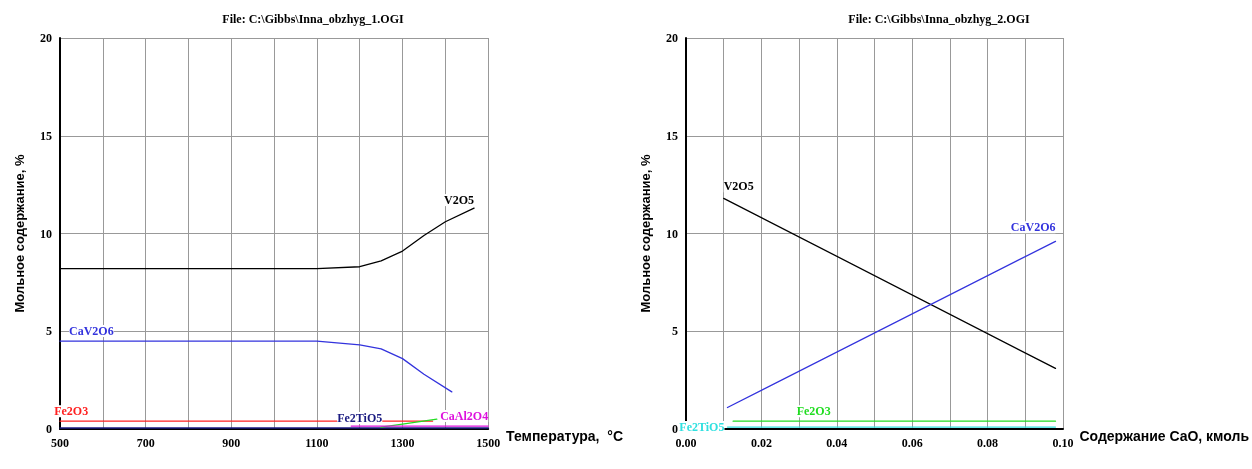  What do you see at coordinates (761, 443) in the screenshot?
I see `x-tick-label: 0.02` at bounding box center [761, 443].